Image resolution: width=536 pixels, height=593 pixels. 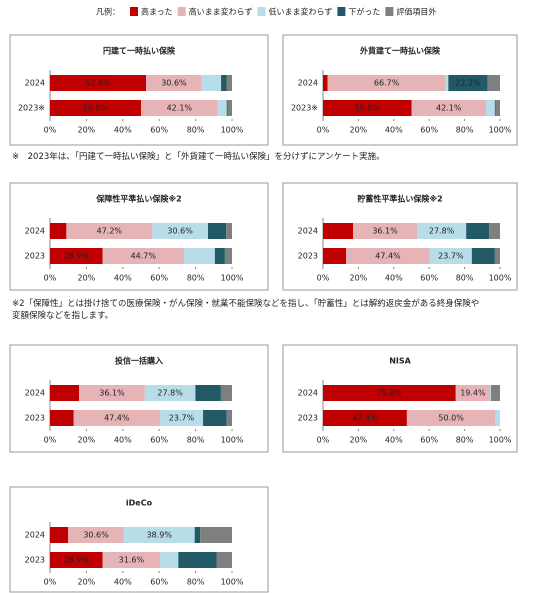 I want to click on legend-label: 高まった, so click(x=157, y=12).